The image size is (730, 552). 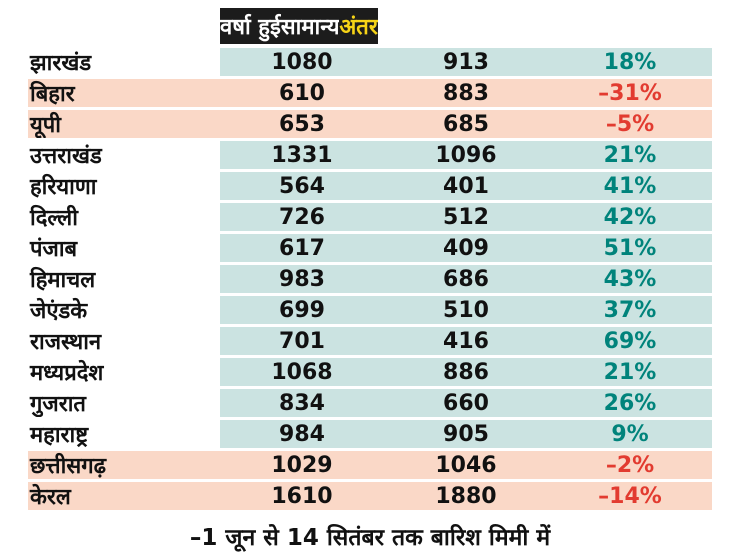 I want to click on normal-value: 1046, so click(x=466, y=465).